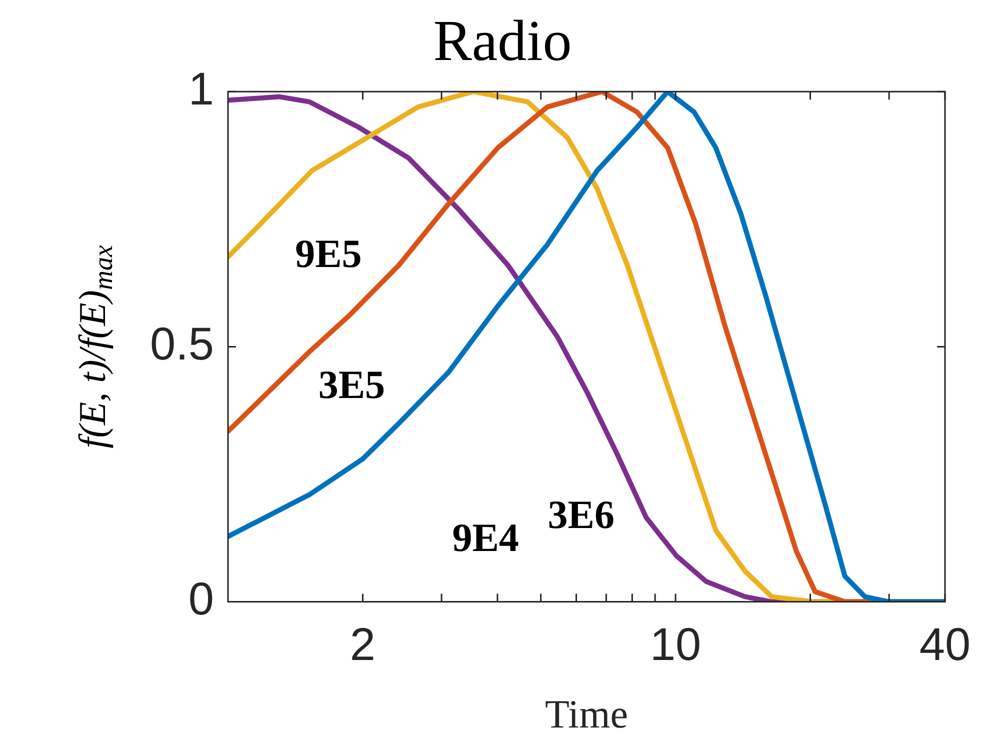 The width and height of the screenshot is (993, 745). What do you see at coordinates (581, 514) in the screenshot?
I see `series-label: 3E6` at bounding box center [581, 514].